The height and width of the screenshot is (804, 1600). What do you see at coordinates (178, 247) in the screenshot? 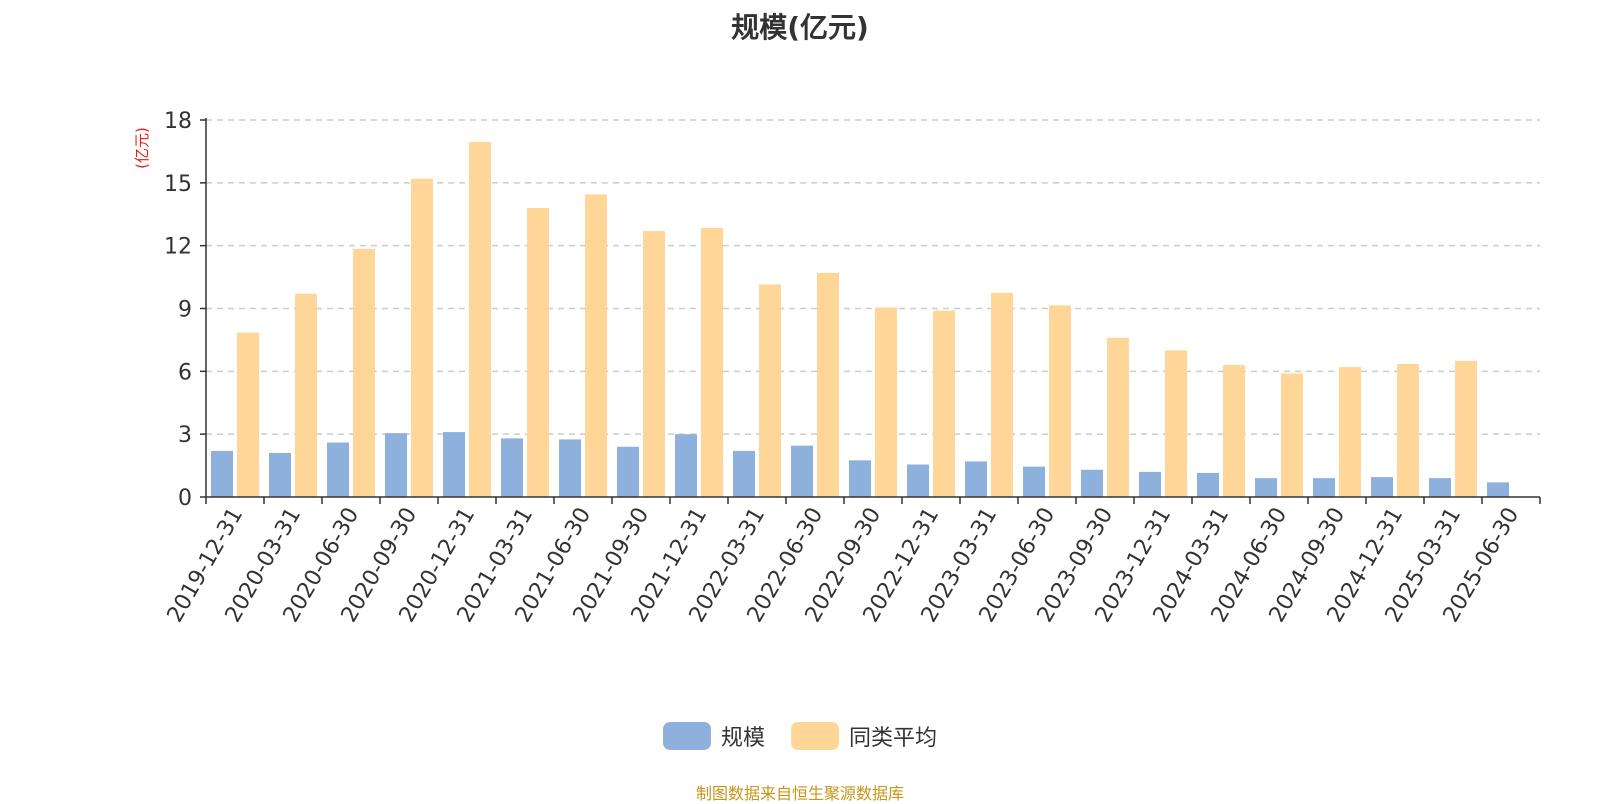
I see `y-tick-label: 12` at bounding box center [178, 247].